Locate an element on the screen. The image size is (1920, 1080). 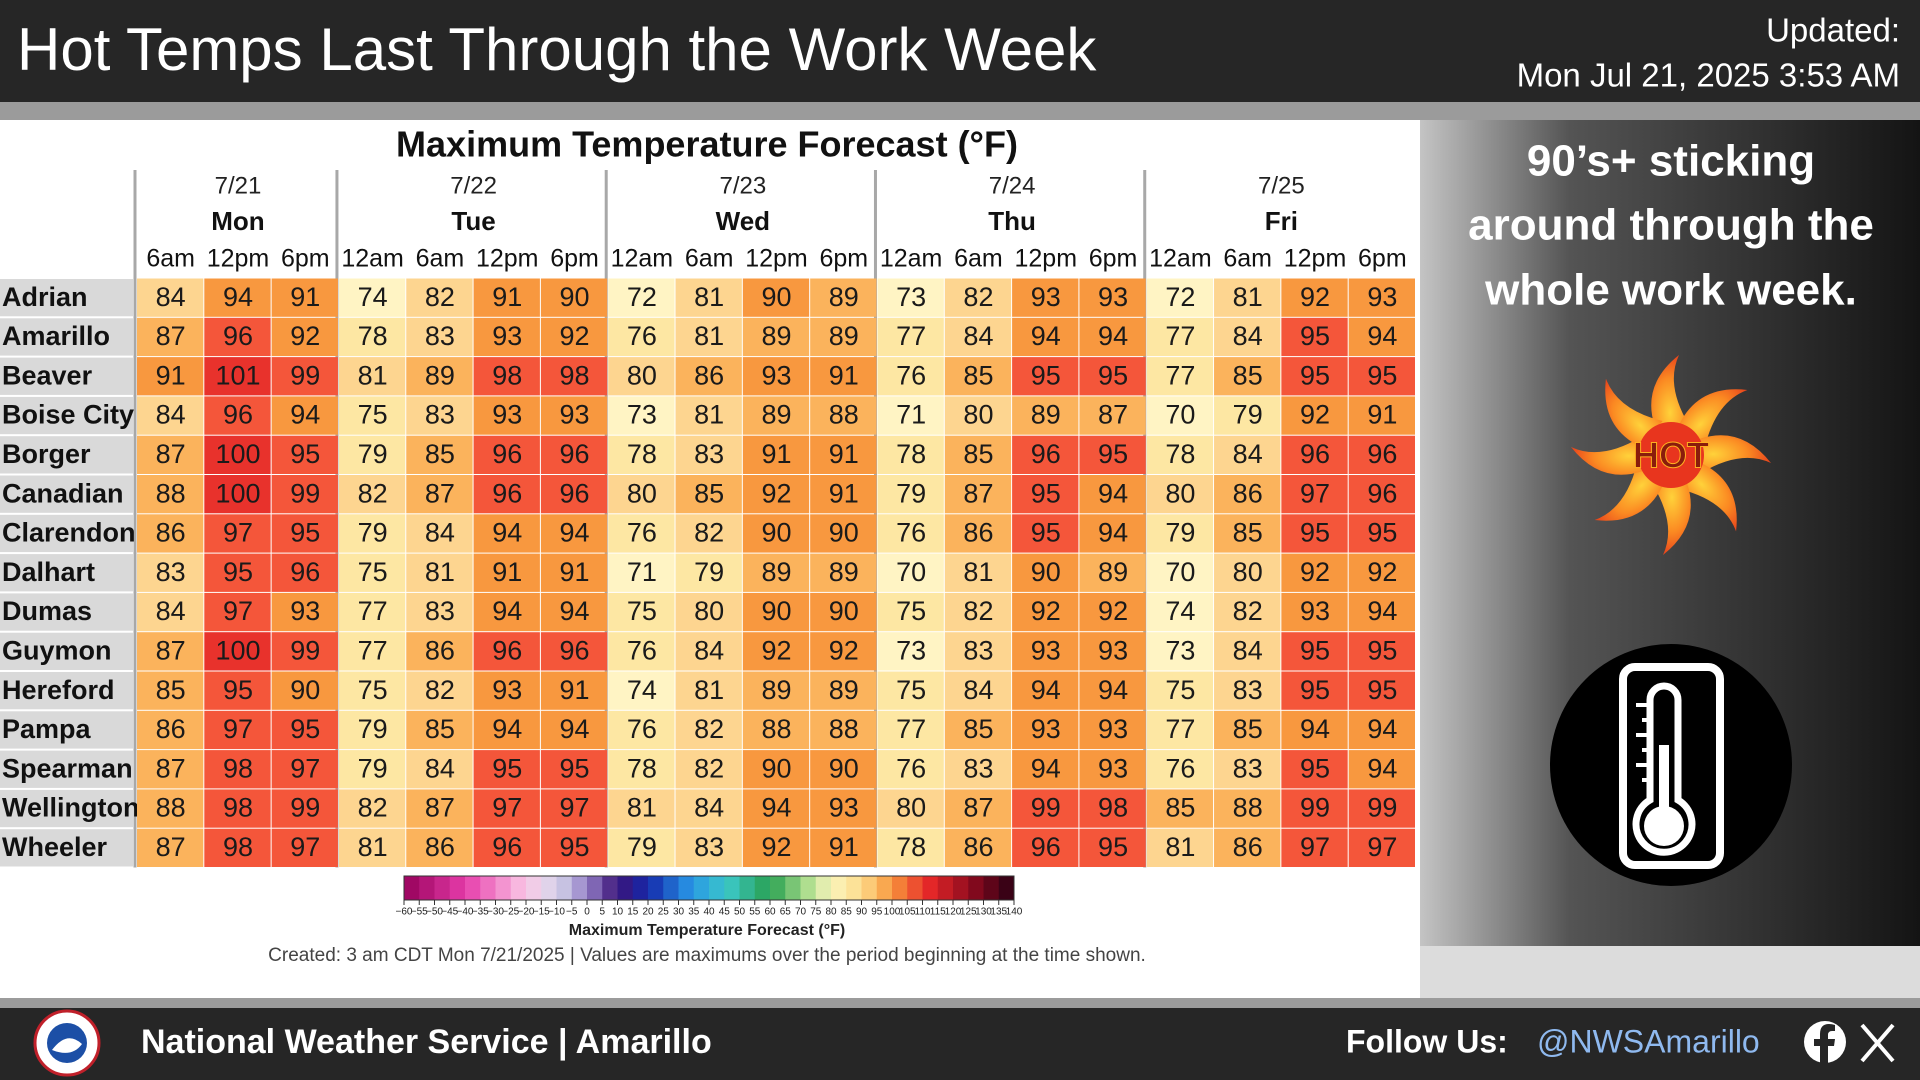
temp-value: 99 is located at coordinates (1315, 808).